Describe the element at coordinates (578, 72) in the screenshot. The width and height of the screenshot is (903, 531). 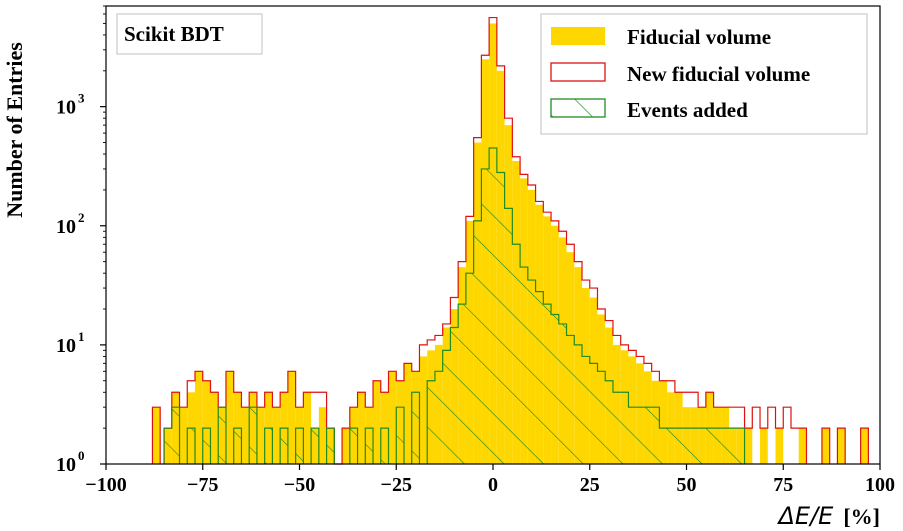
I see `legend-swatch-new-fiducial` at that location.